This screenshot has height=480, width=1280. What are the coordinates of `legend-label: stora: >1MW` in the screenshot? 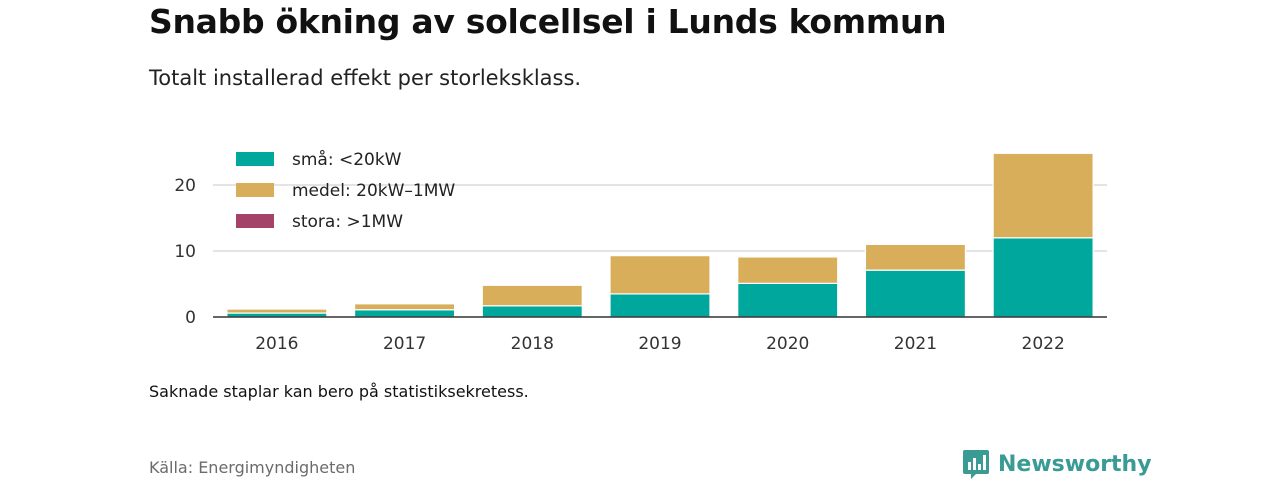 It's located at (347, 222).